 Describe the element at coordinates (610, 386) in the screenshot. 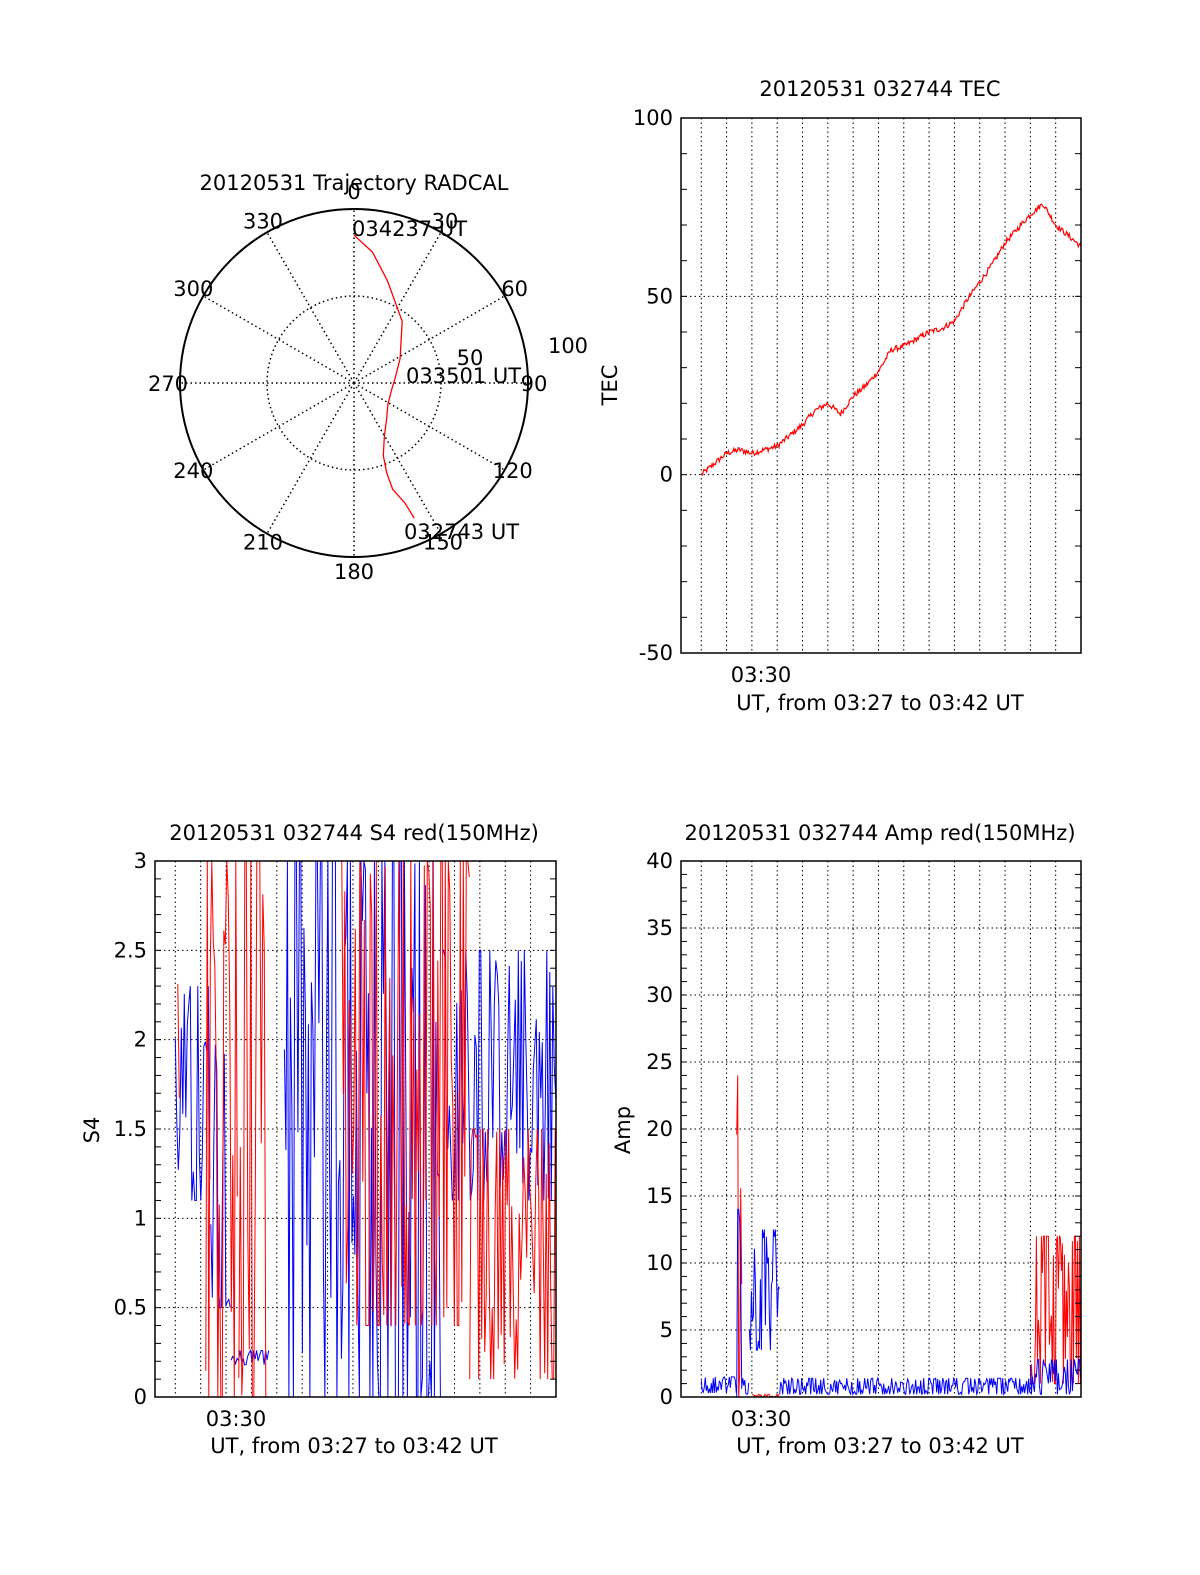

I see `tec-ylabel: TEC` at that location.